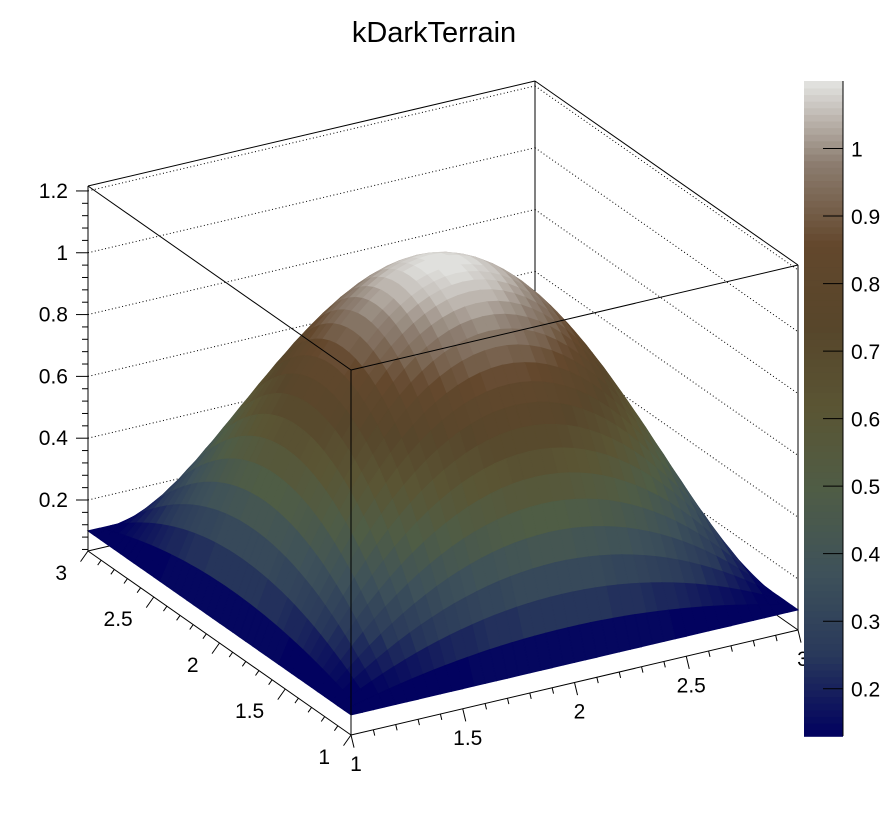 The image size is (888, 816). What do you see at coordinates (865, 285) in the screenshot?
I see `colorbar-tick-label: 0.8` at bounding box center [865, 285].